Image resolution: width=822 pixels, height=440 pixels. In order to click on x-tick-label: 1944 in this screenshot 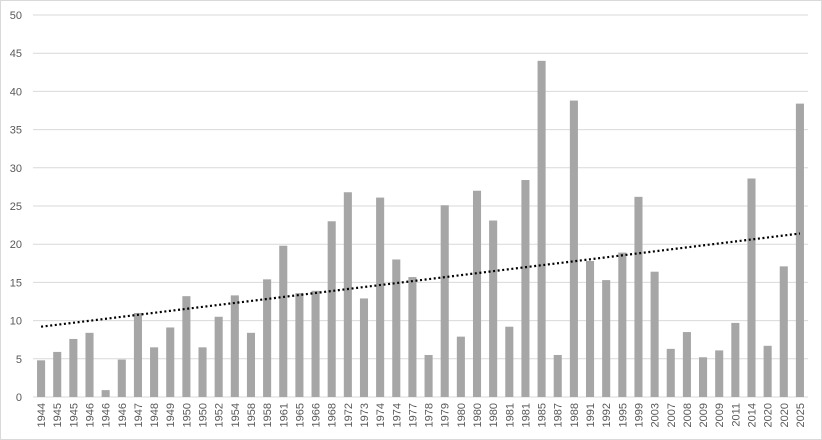, I will do `click(42, 415)`.